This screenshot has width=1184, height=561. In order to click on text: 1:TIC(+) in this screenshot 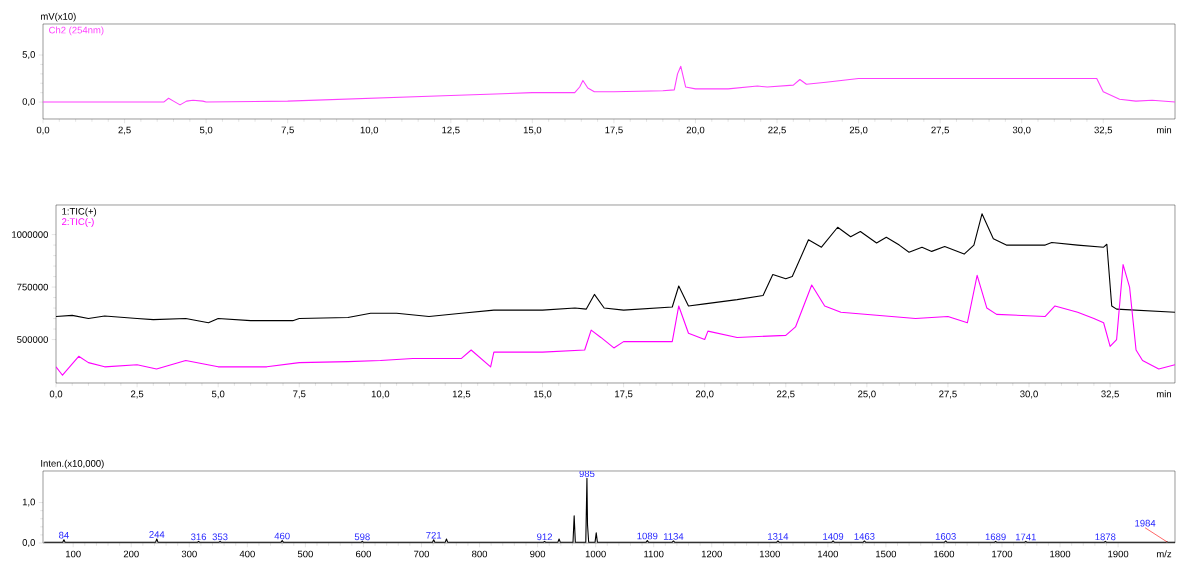, I will do `click(79, 212)`.